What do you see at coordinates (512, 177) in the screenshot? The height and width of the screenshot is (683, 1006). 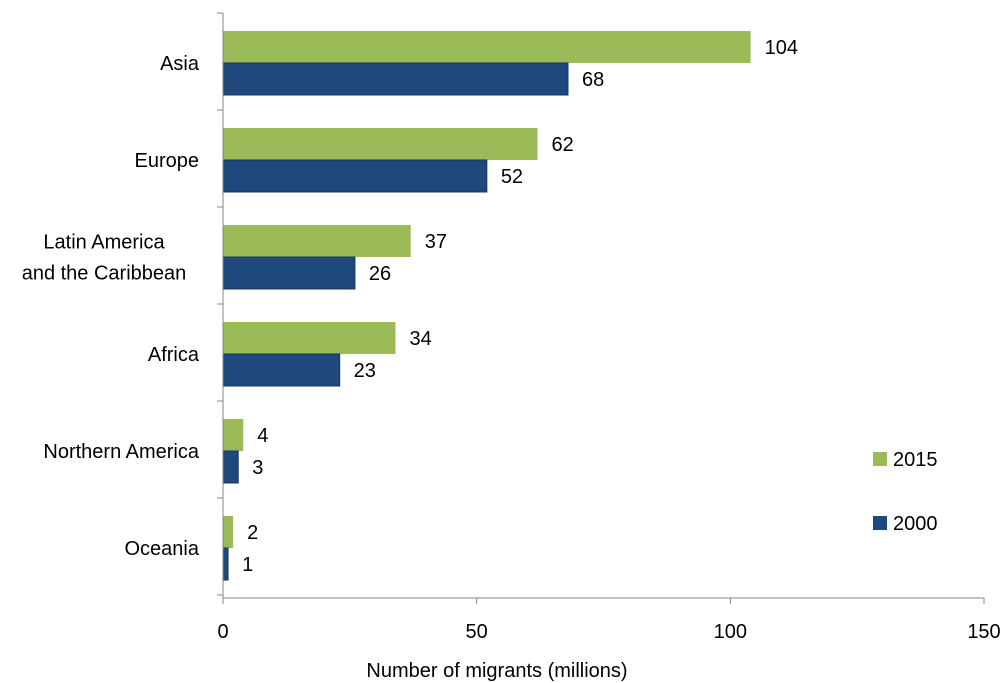 I see `data-label-2000-1: 52` at bounding box center [512, 177].